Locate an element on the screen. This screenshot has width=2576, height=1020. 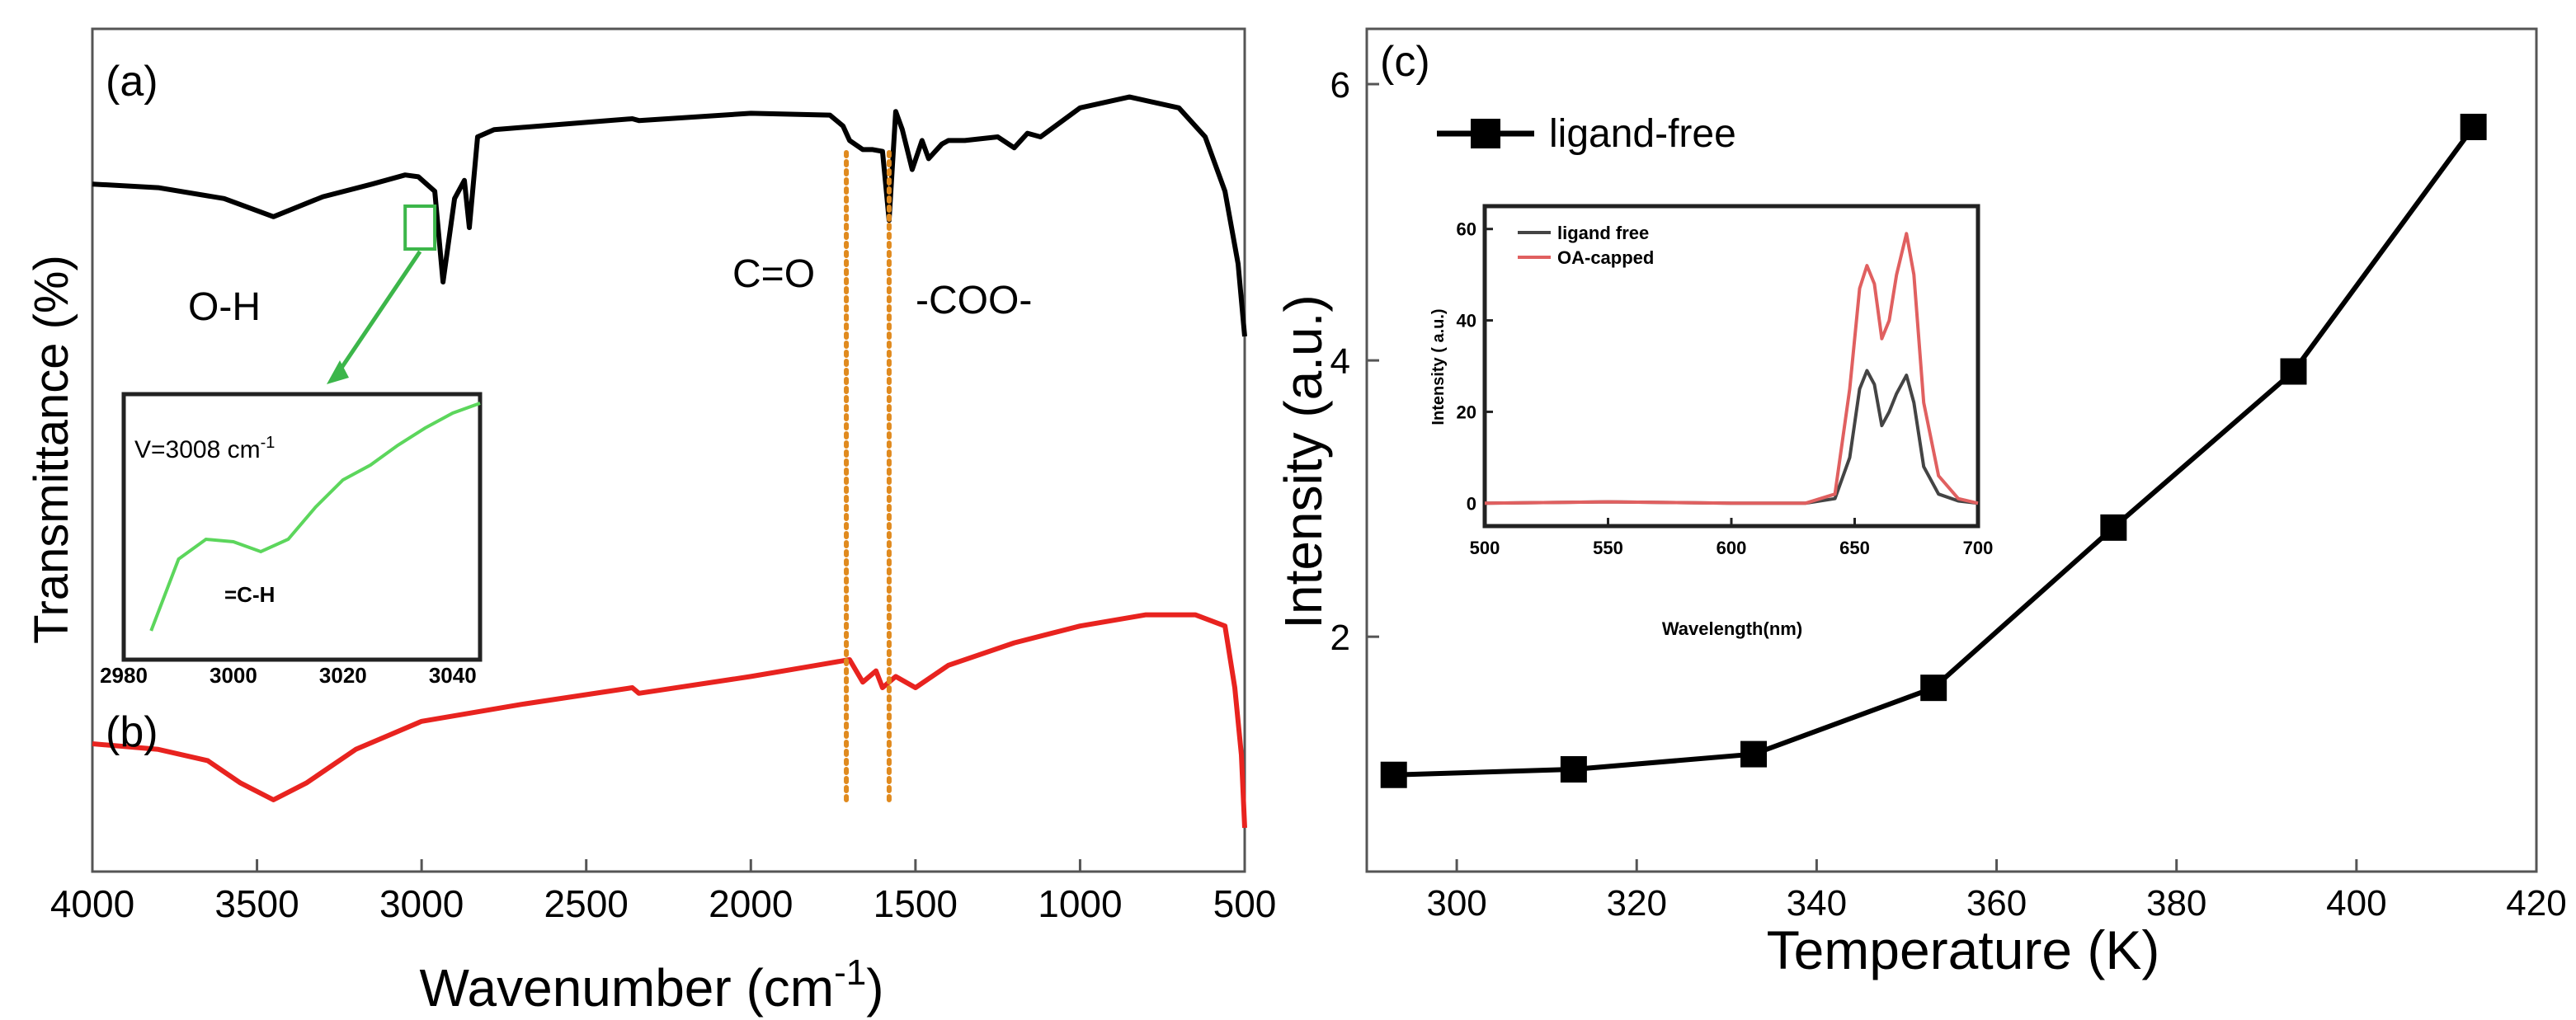
inset-c-series is located at coordinates (1731, 368).